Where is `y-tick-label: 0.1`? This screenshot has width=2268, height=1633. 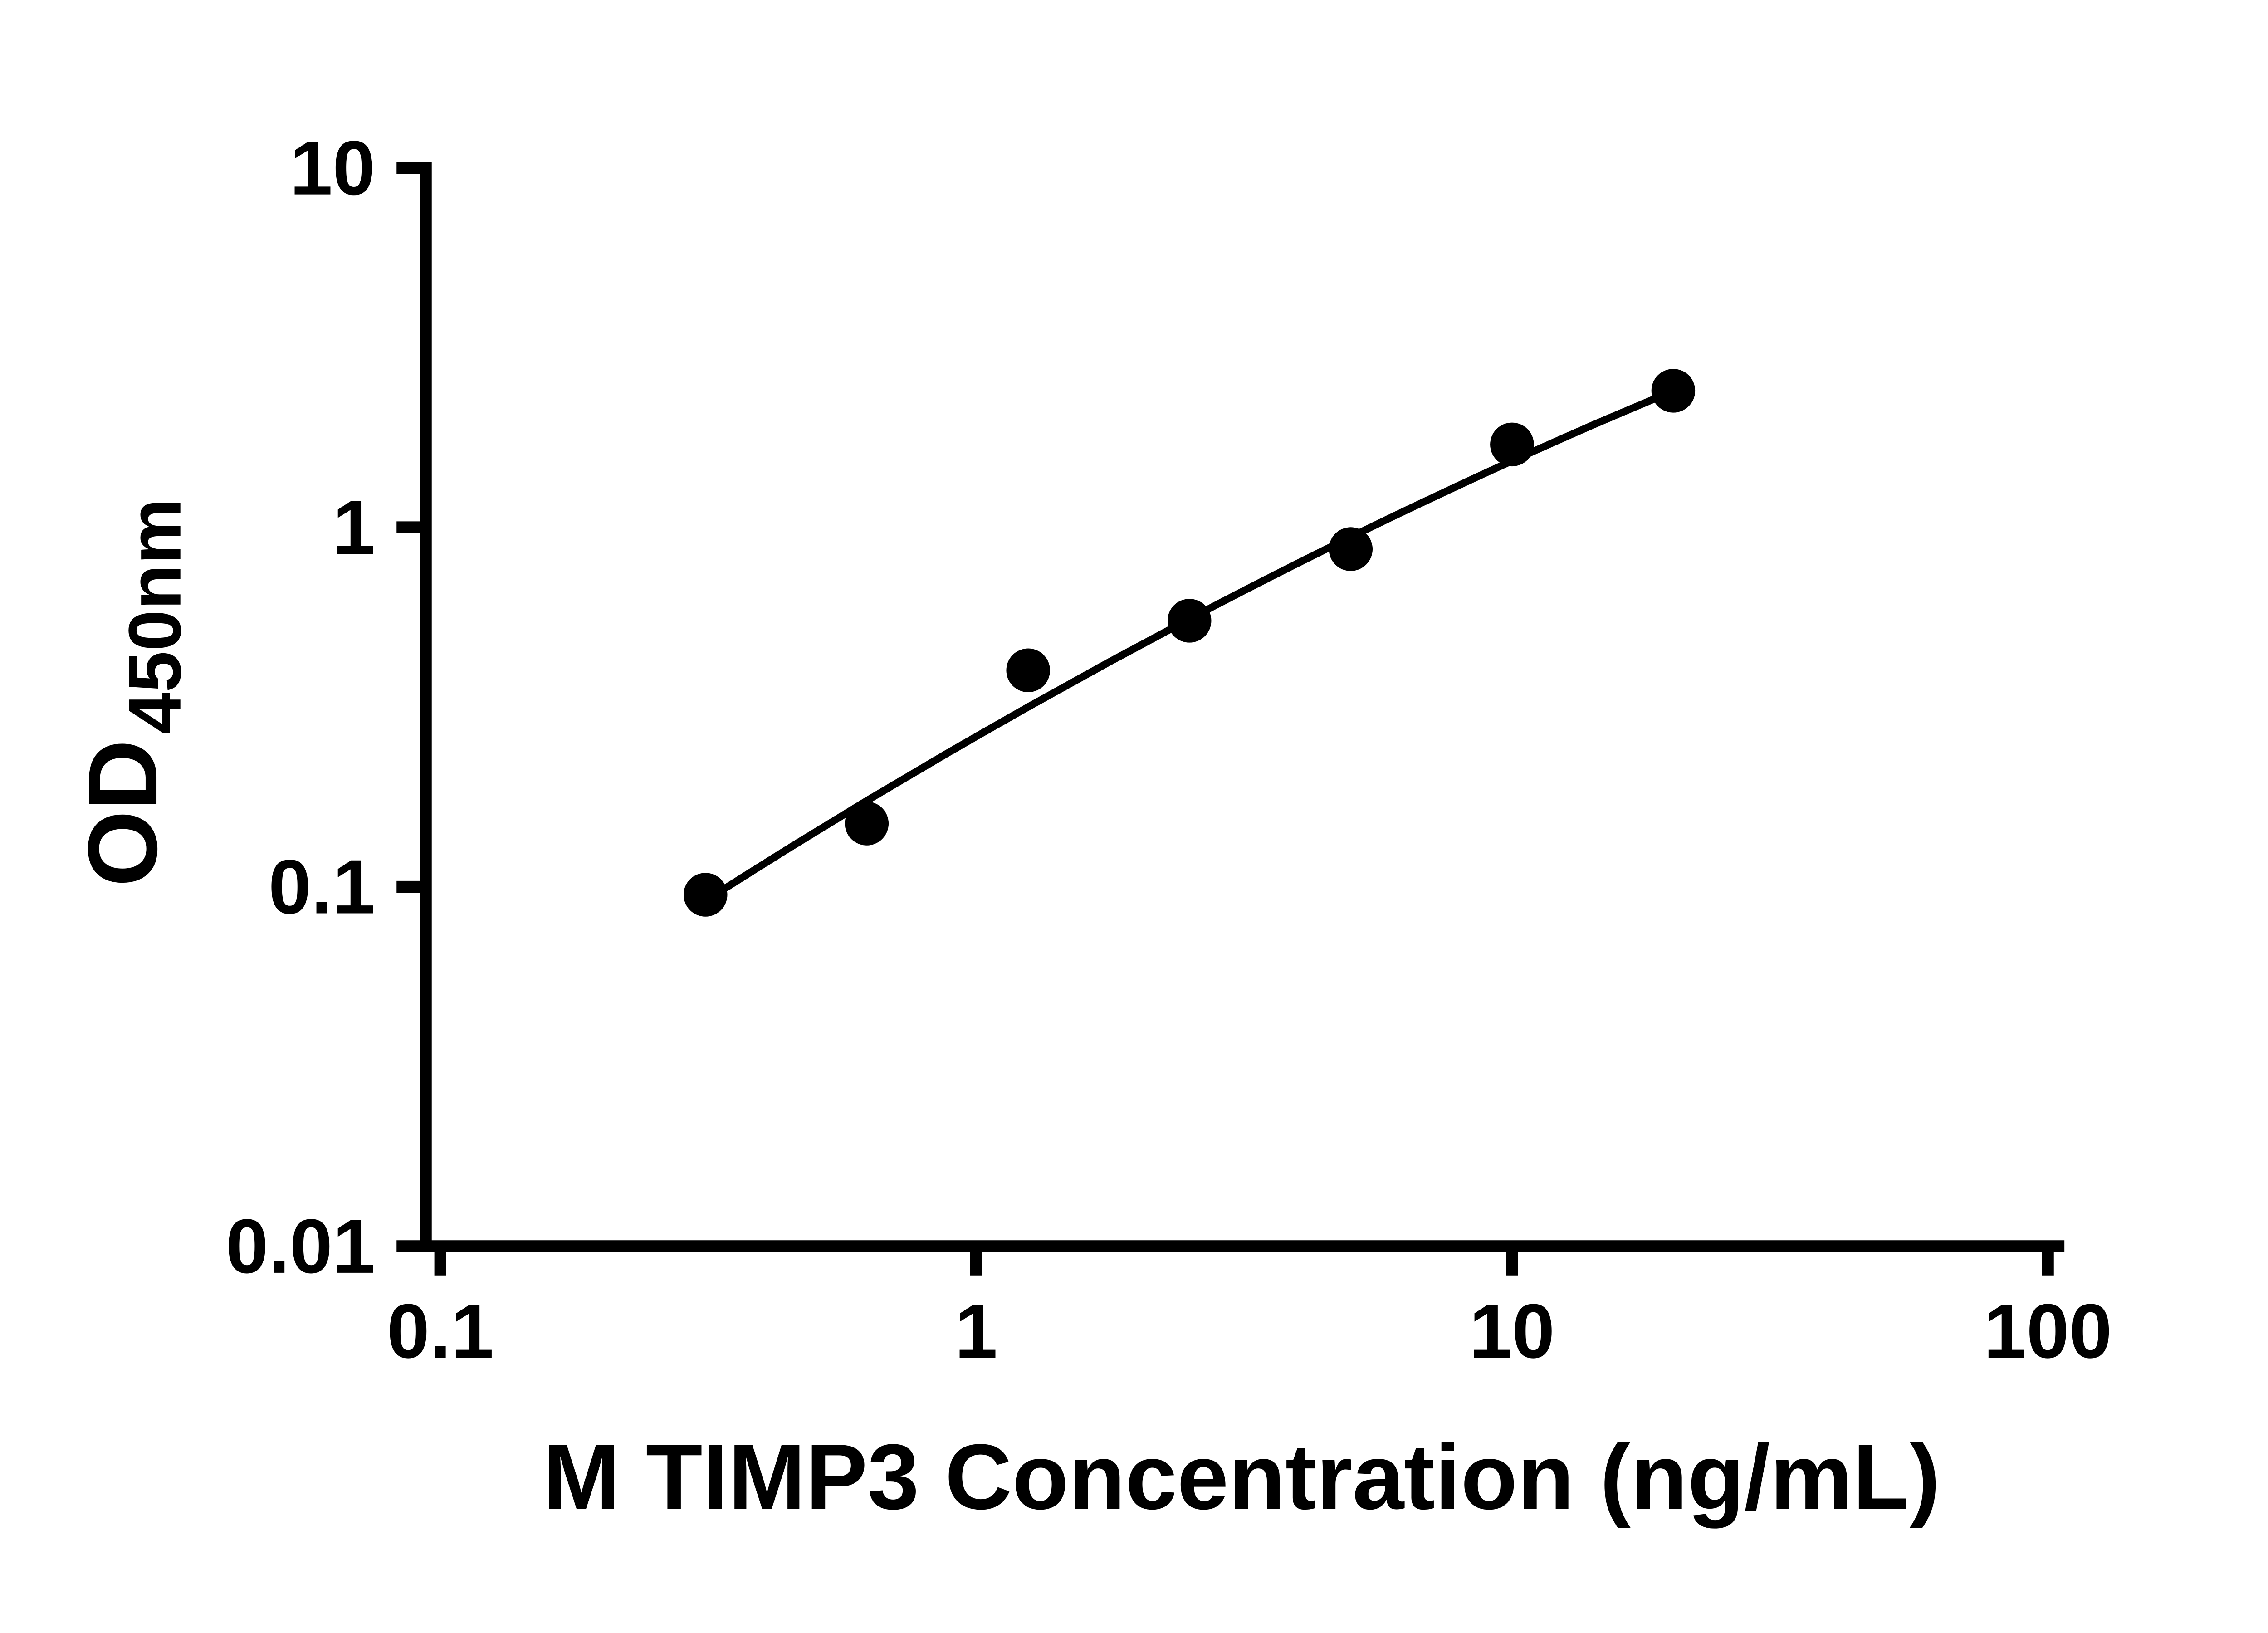 y-tick-label: 0.1 is located at coordinates (323, 886).